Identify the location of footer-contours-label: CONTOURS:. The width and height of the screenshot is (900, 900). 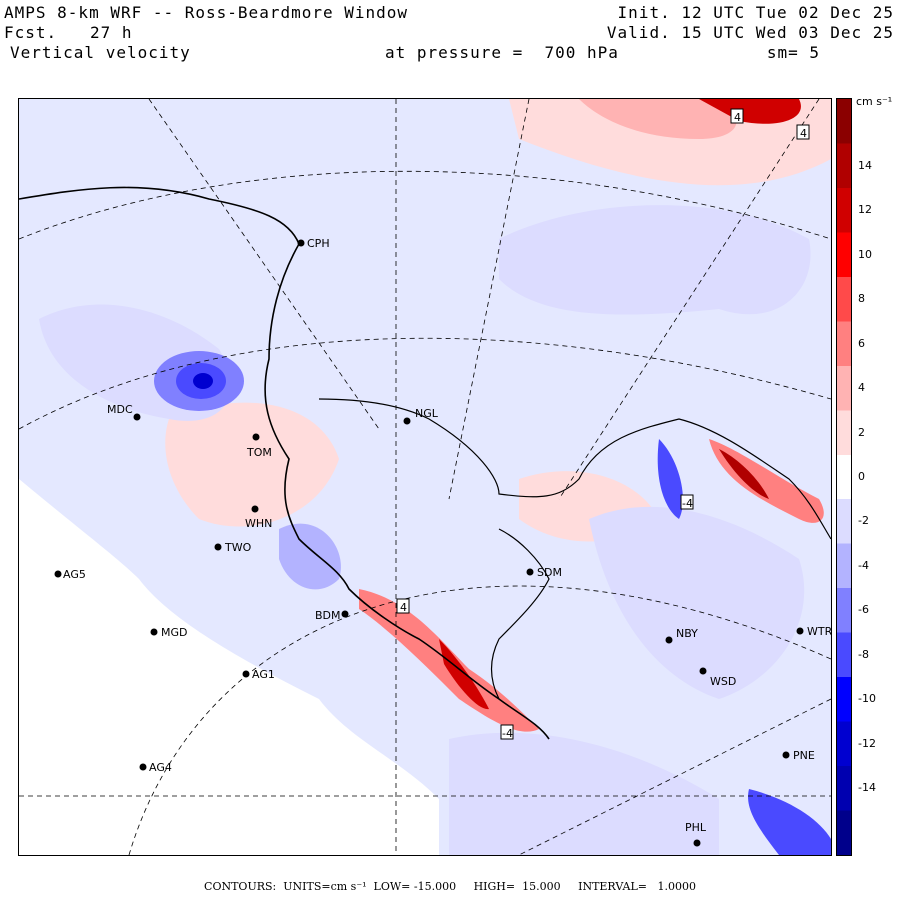
(240, 886).